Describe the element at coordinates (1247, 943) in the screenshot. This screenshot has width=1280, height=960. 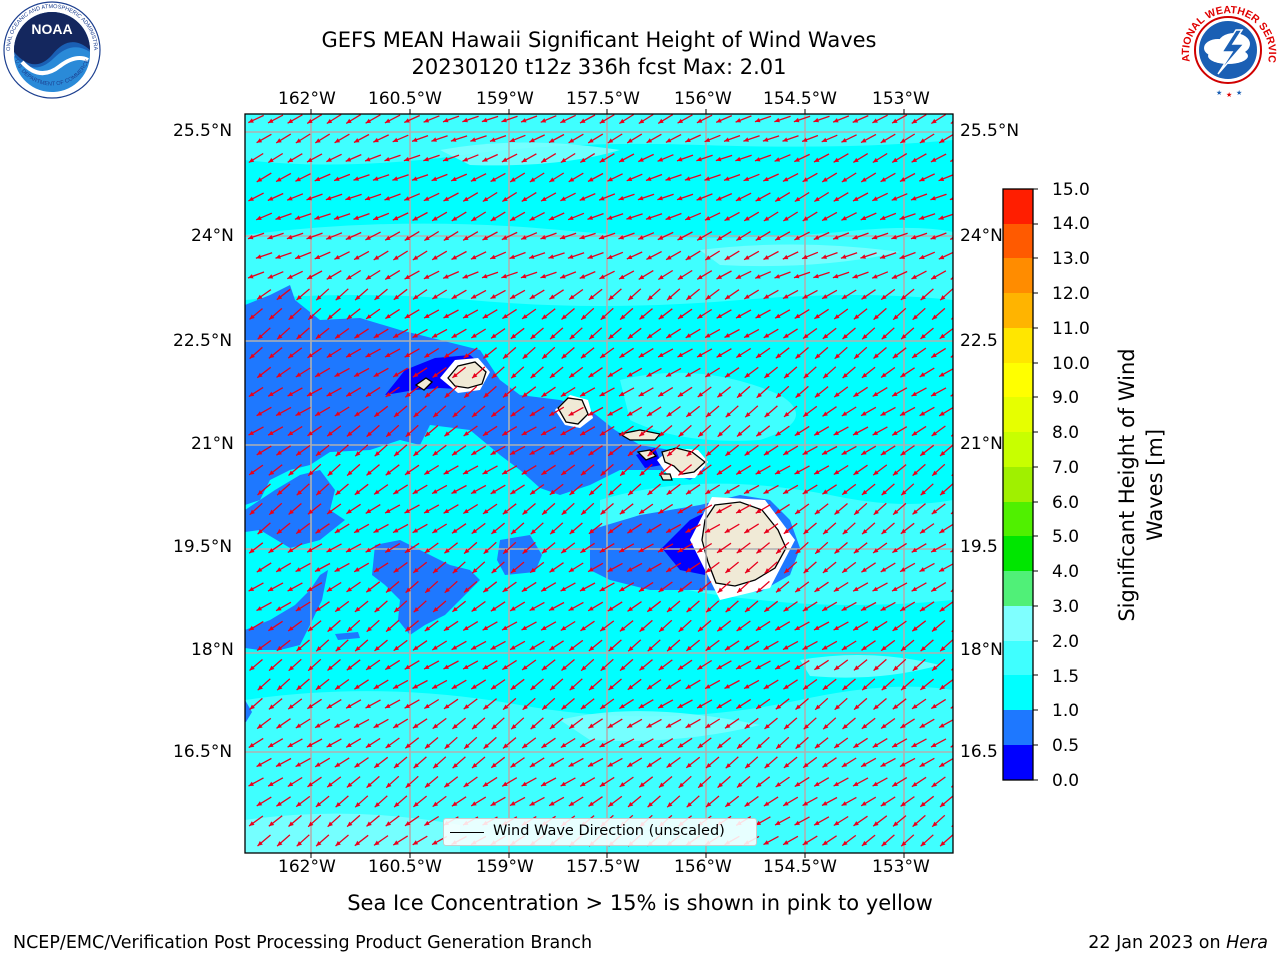
I see `footer-machine: Hera` at that location.